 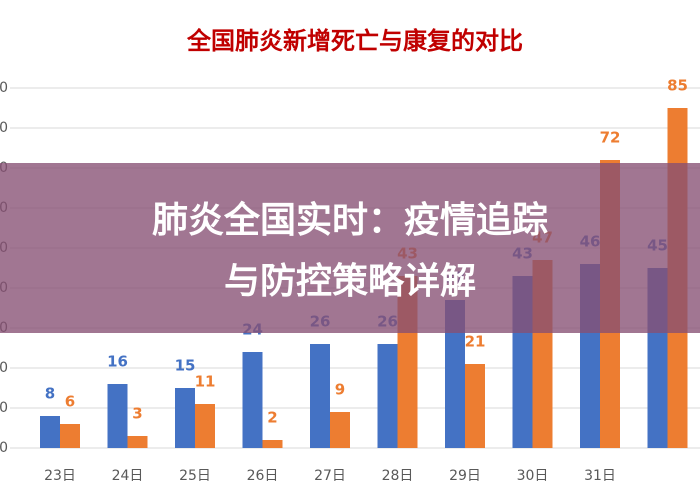 I want to click on chart-title: 全国肺炎新增死亡与康复的对比, so click(x=354, y=41).